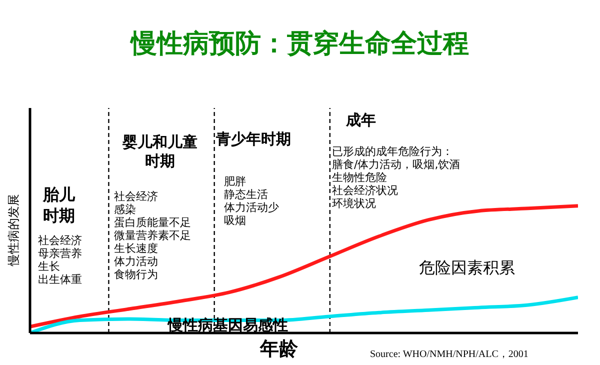 The image size is (600, 365). I want to click on annotation: 社会经济, so click(60, 241).